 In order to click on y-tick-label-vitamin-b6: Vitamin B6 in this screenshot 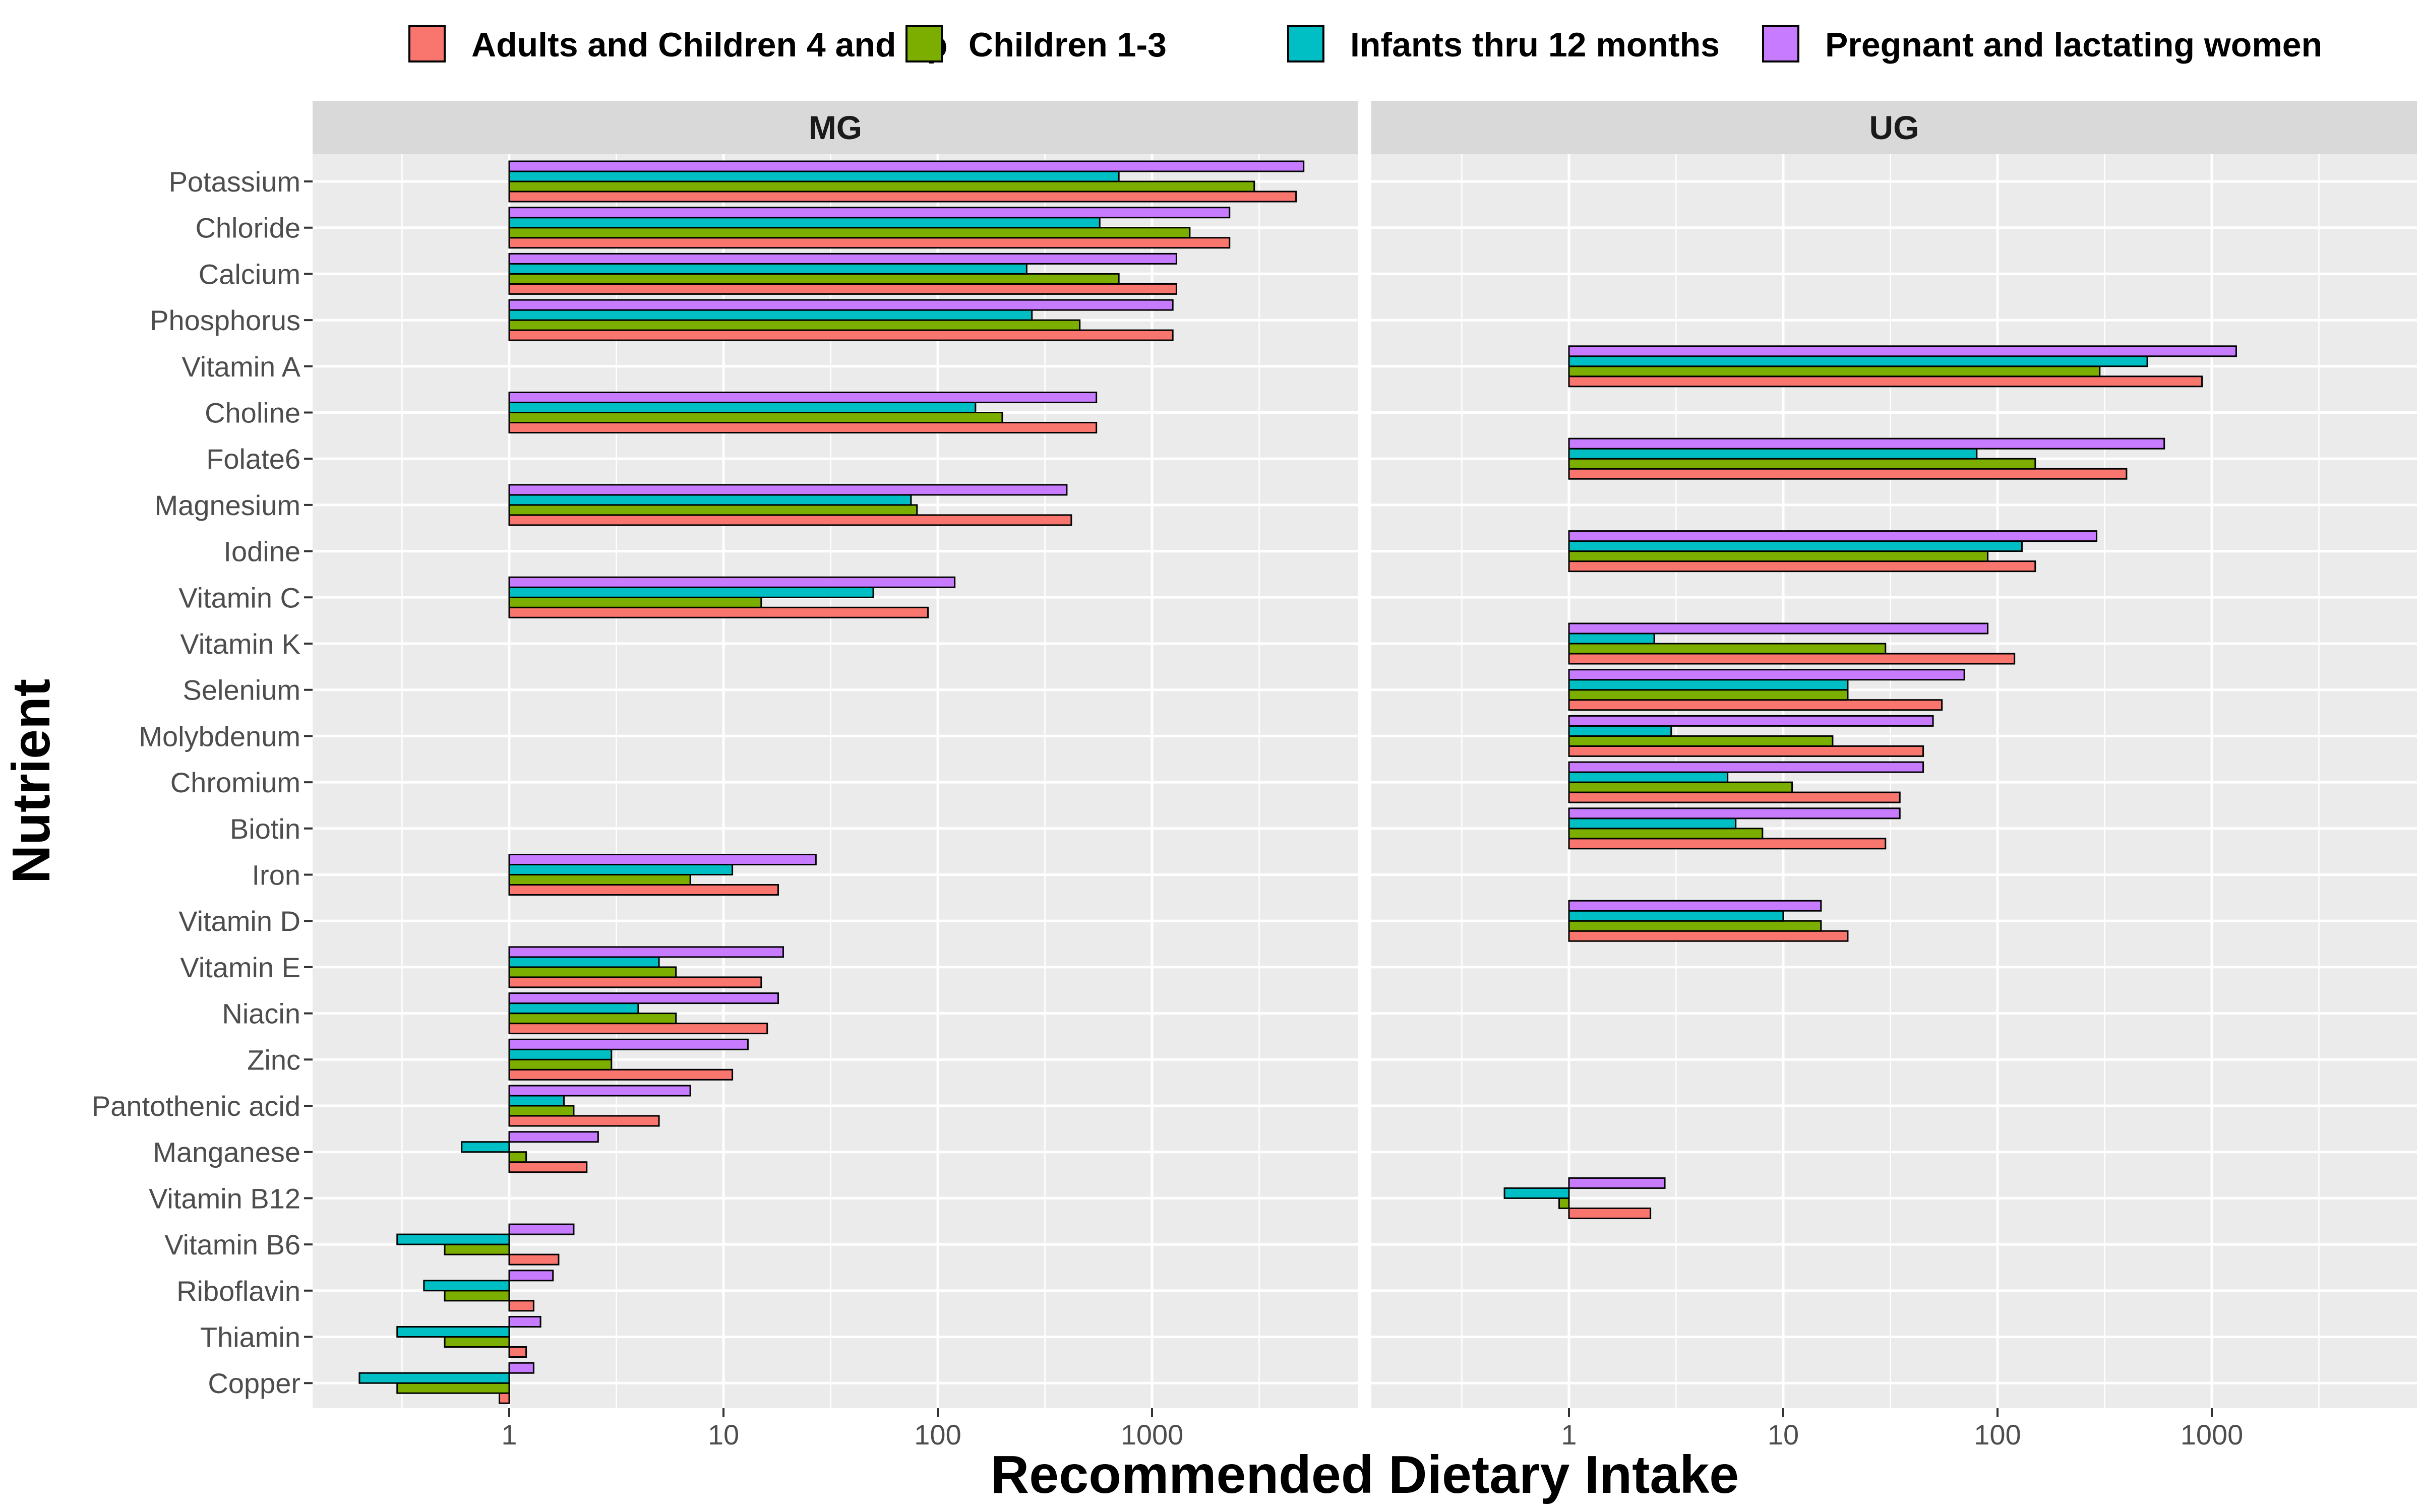, I will do `click(232, 1245)`.